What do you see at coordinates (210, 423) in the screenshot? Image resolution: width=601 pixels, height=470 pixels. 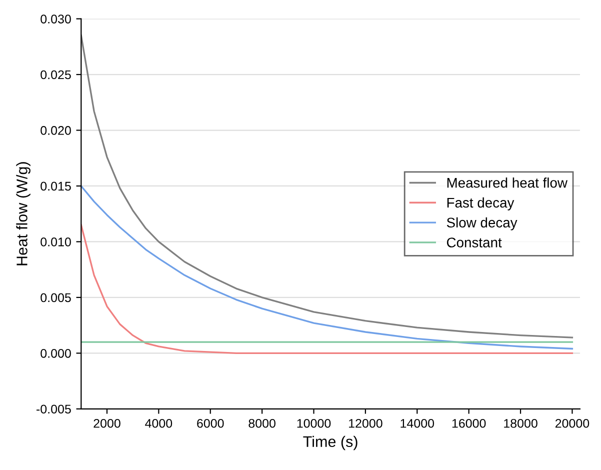 I see `x-tick-label: 6000` at bounding box center [210, 423].